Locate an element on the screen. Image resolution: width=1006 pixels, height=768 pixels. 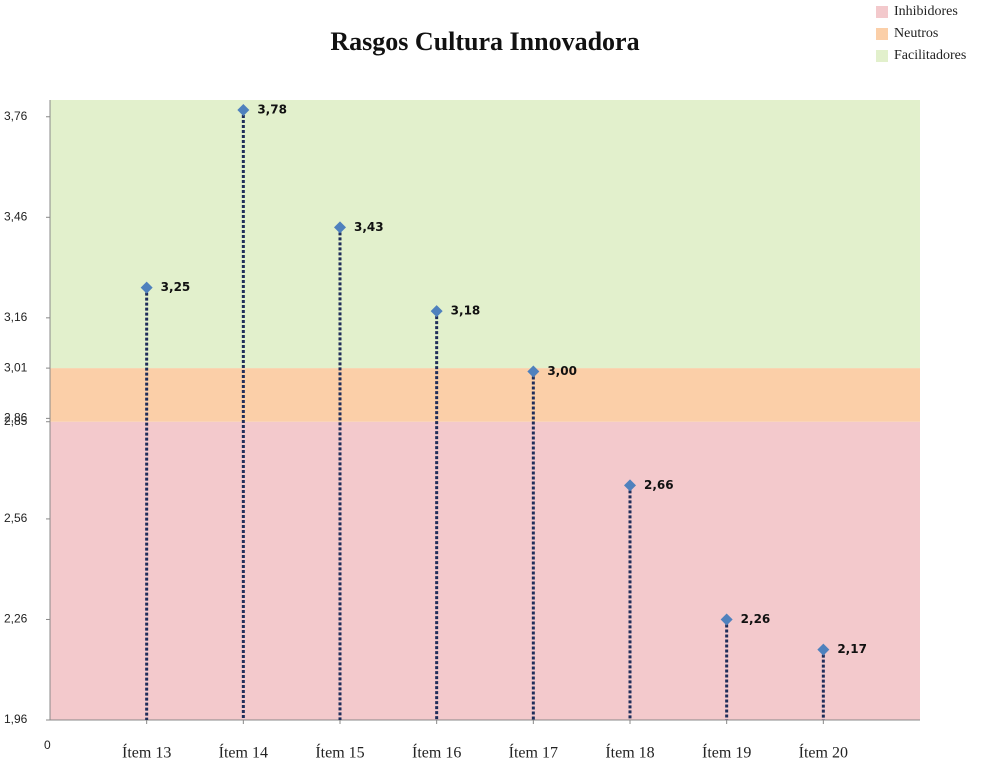
y-tick-label: 3,16 is located at coordinates (16, 317).